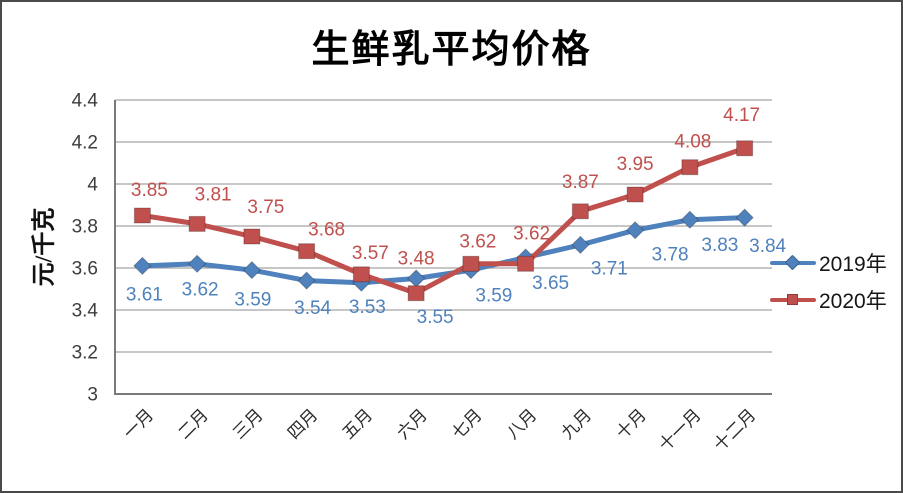  What do you see at coordinates (734, 429) in the screenshot?
I see `x-category-label: 十二月` at bounding box center [734, 429].